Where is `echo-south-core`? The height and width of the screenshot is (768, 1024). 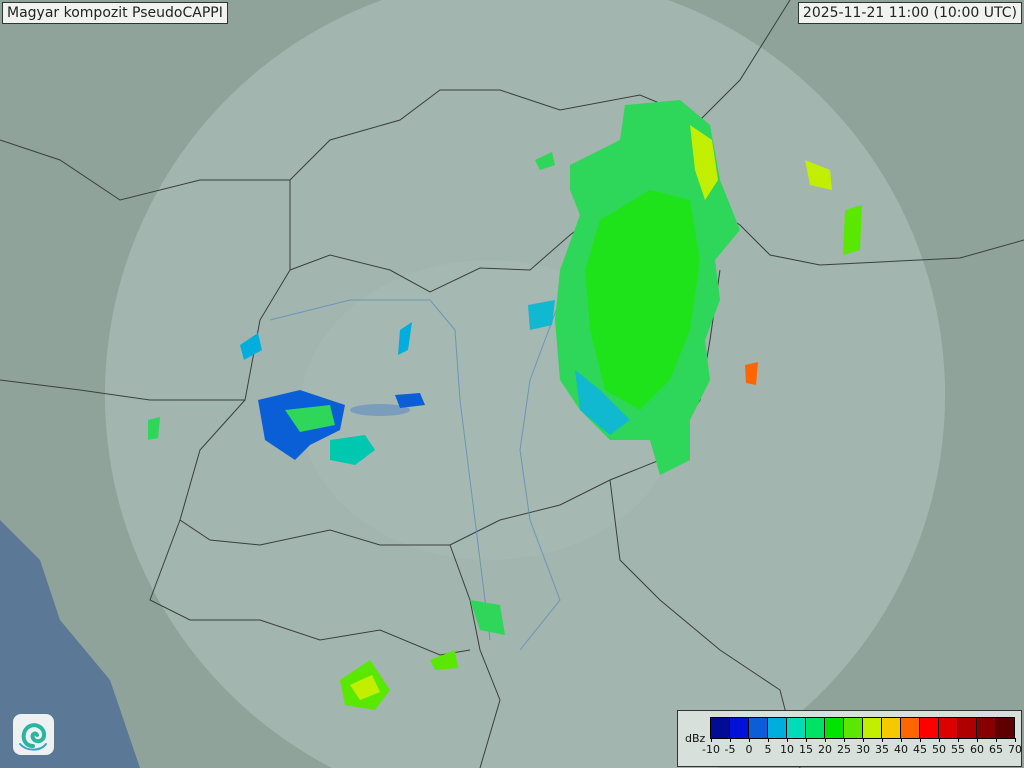 echo-south-core is located at coordinates (365, 687).